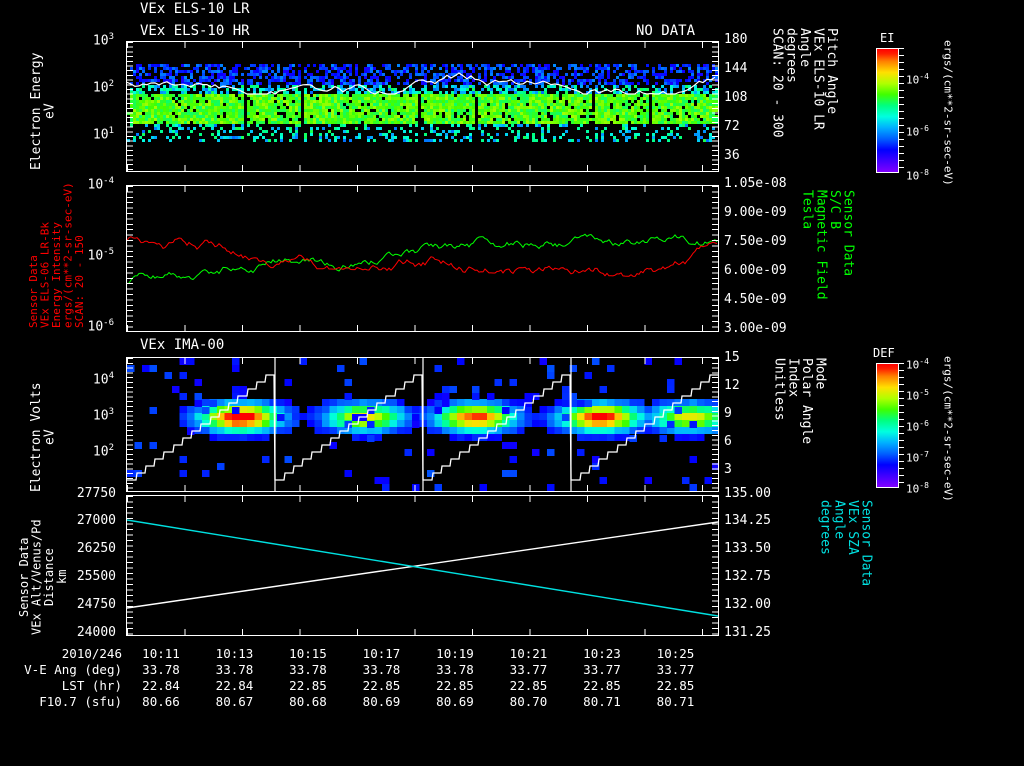 This screenshot has width=1024, height=766. I want to click on panel3-left-ticklabels: 104 103 102, so click(103, 415).